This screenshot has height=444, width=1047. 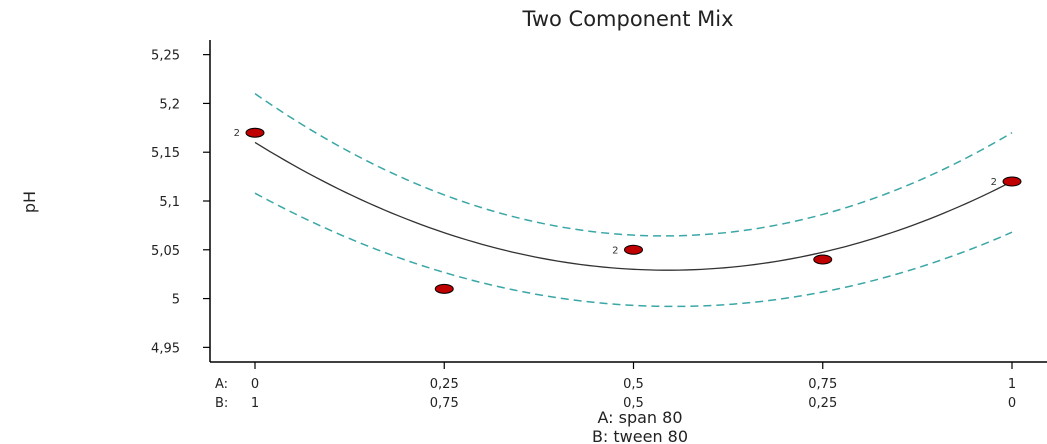 I want to click on x-row-label-b: B:, so click(x=221, y=403).